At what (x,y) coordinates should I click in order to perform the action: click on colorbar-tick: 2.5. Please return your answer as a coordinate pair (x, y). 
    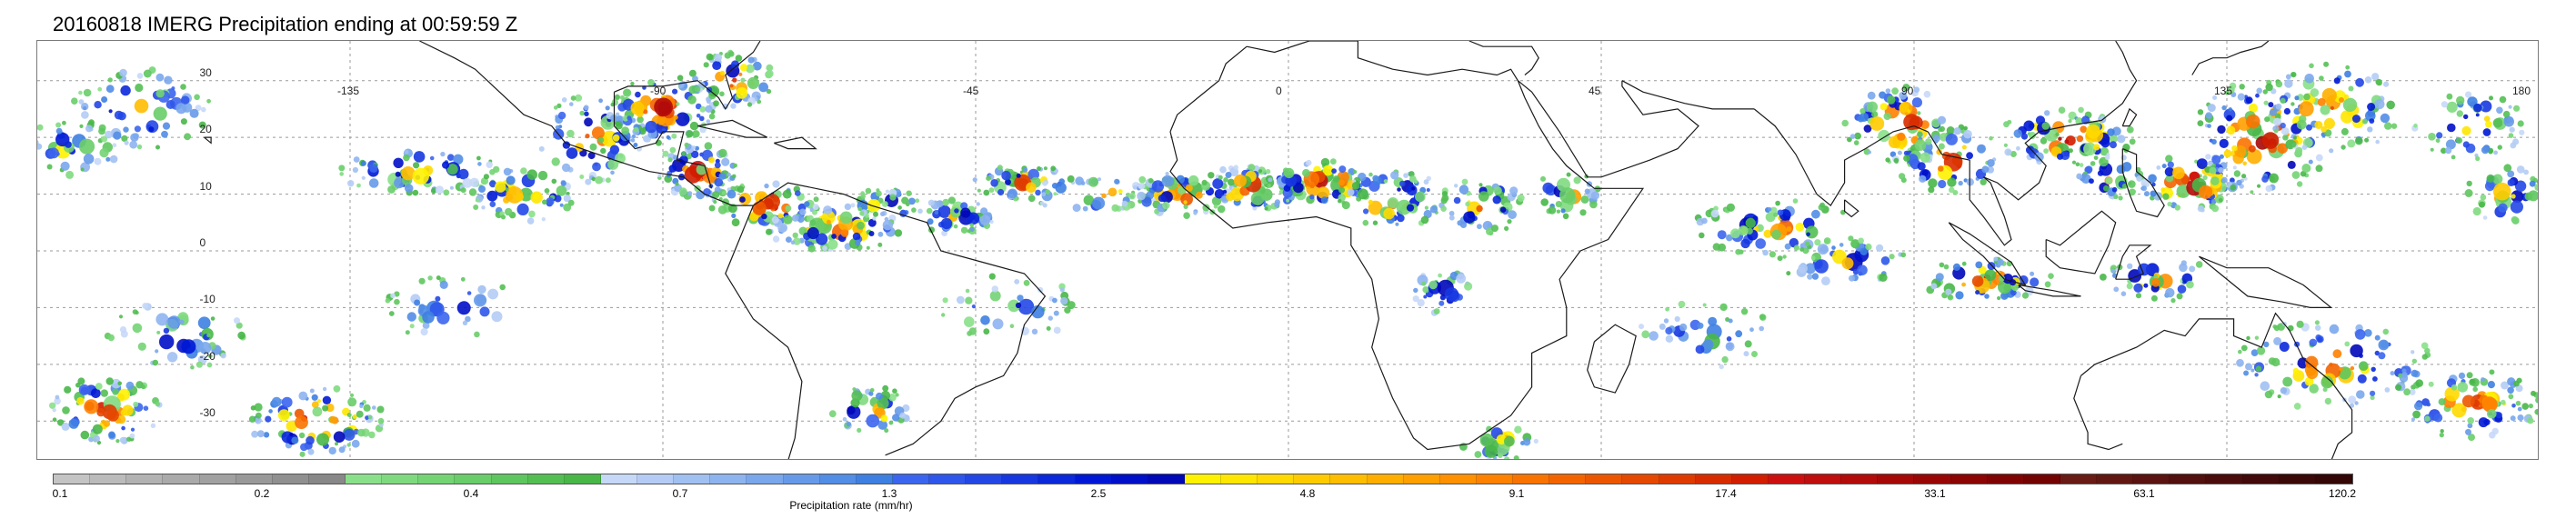
    Looking at the image, I should click on (1099, 493).